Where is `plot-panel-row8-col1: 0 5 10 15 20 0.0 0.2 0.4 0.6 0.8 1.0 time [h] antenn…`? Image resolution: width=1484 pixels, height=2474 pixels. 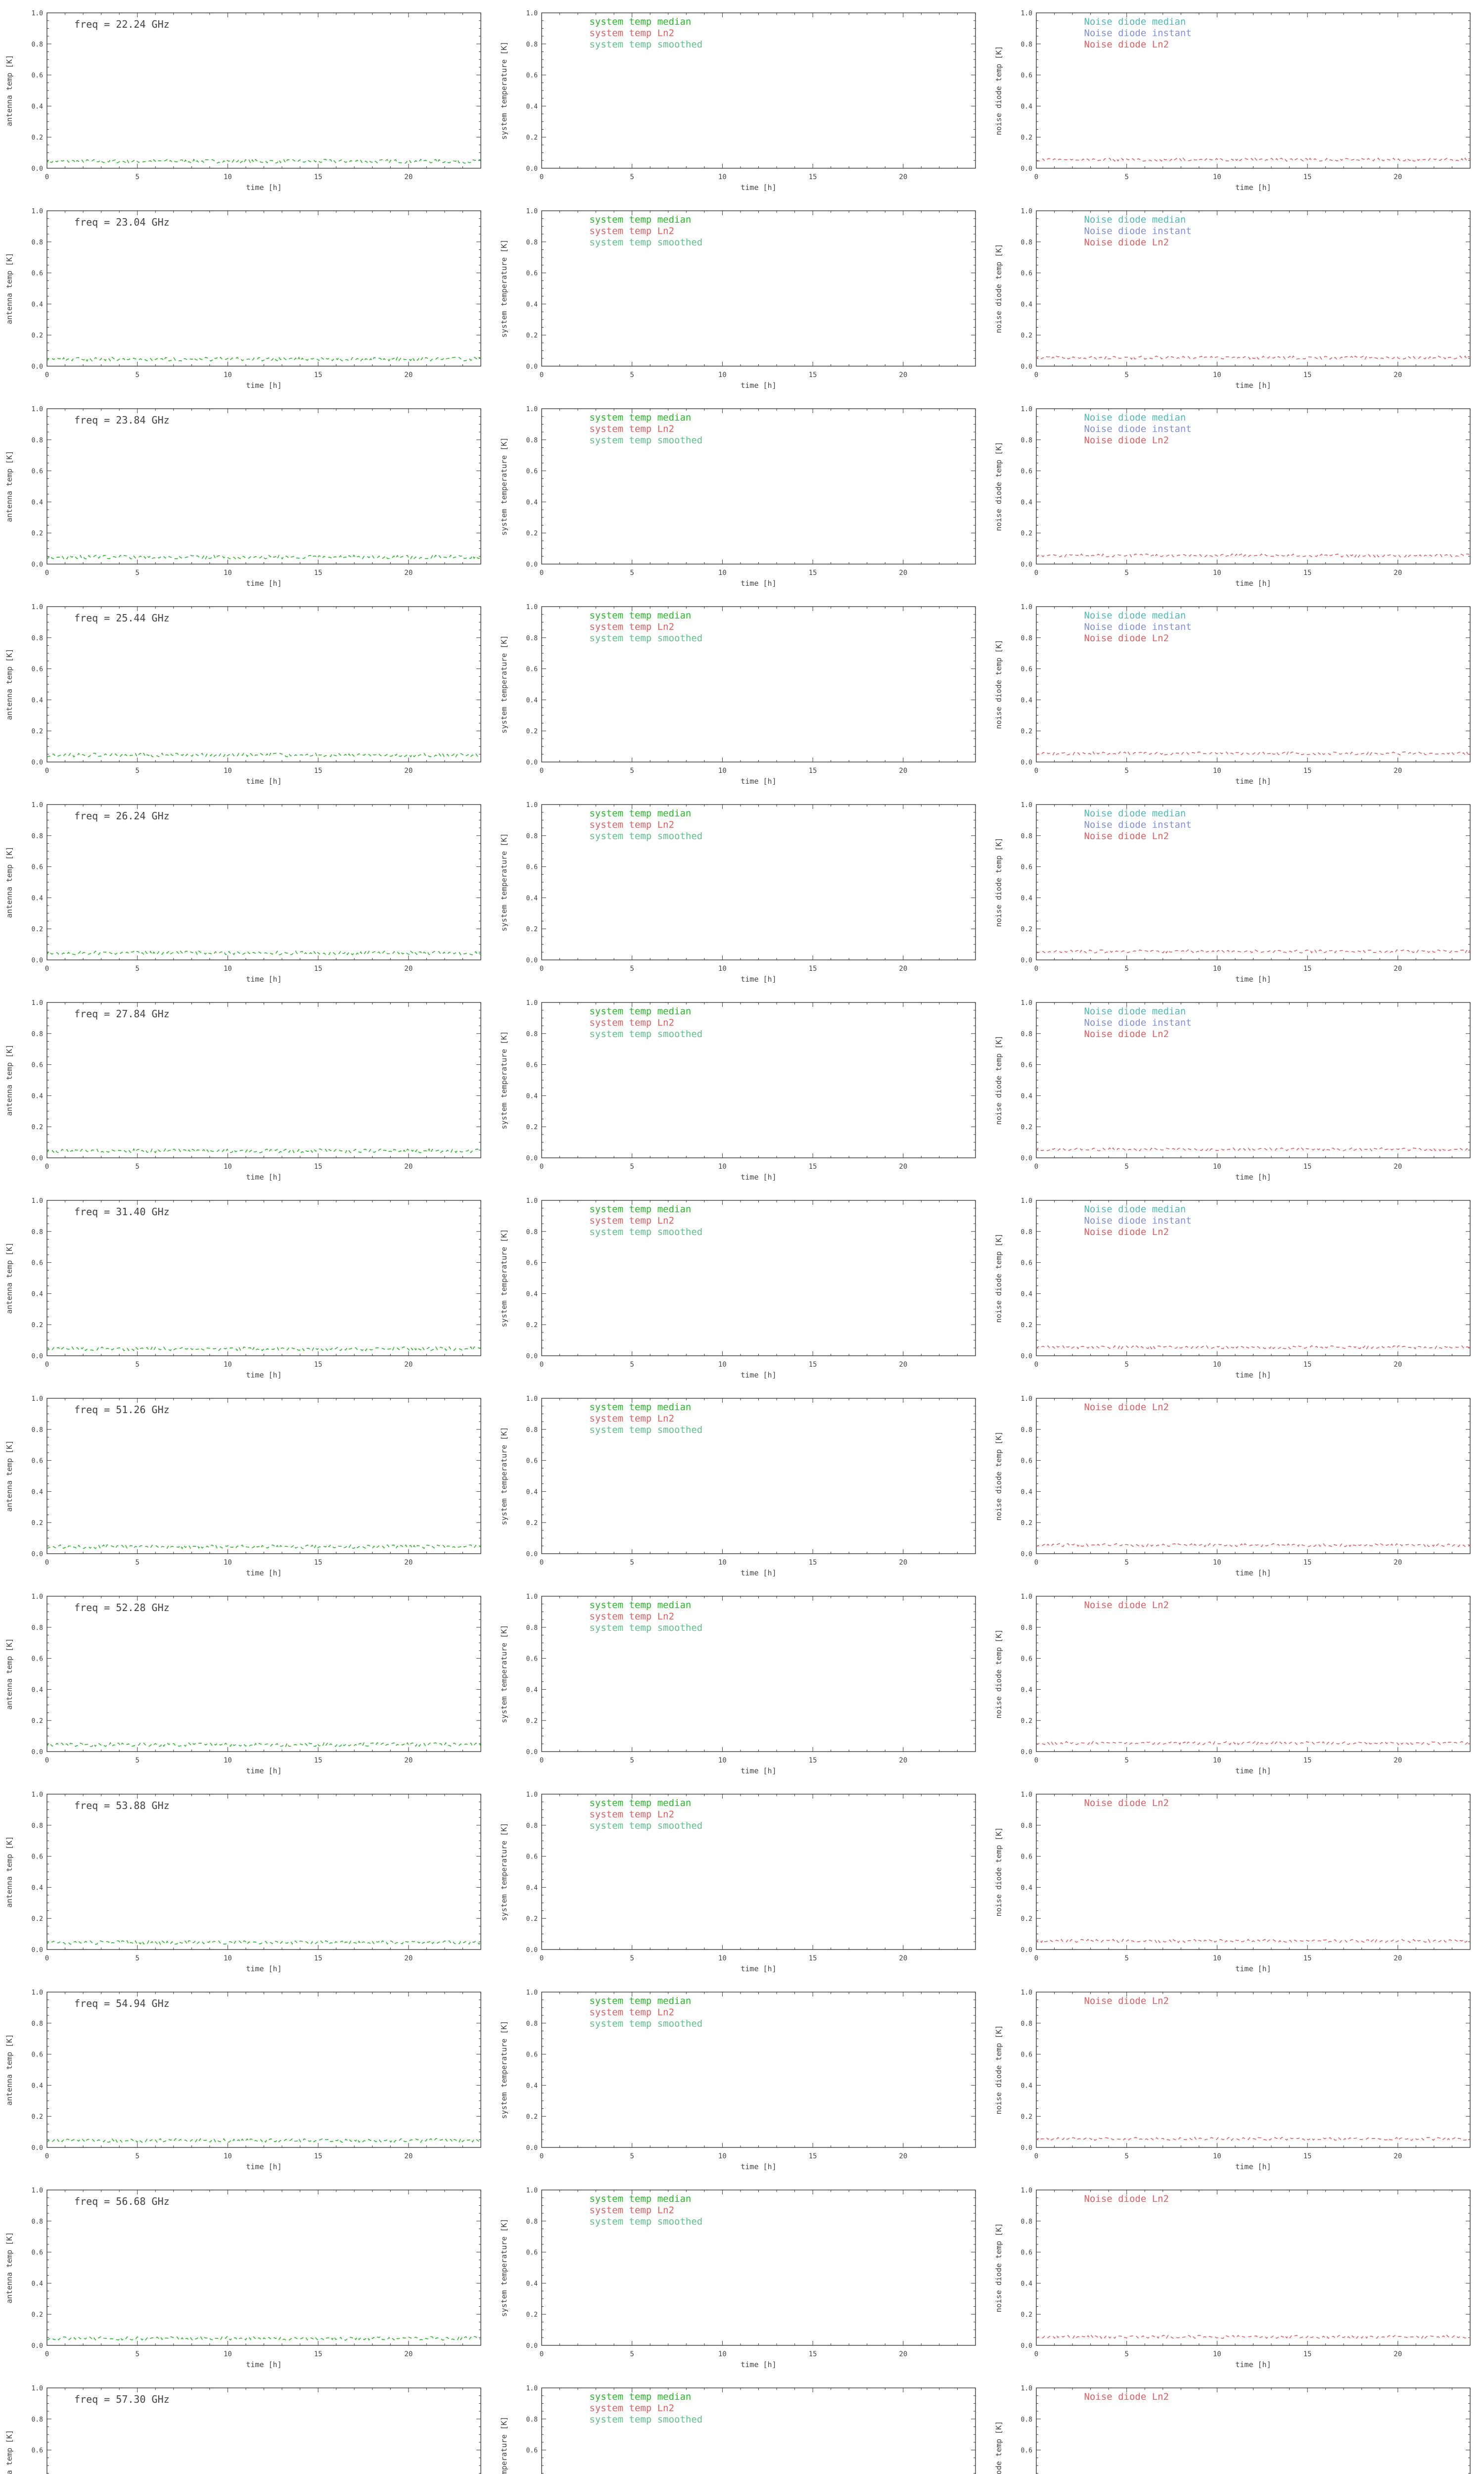 plot-panel-row8-col1: 0 5 10 15 20 0.0 0.2 0.4 0.6 0.8 1.0 time [h] antenn… is located at coordinates (247, 1484).